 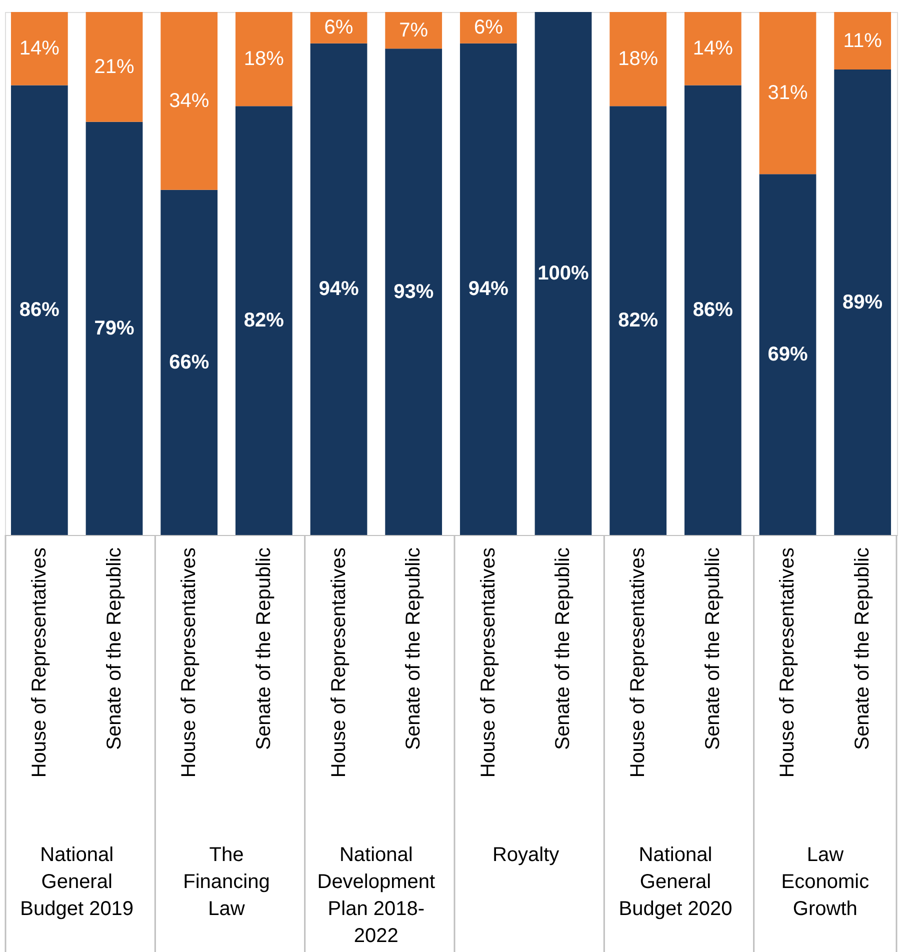 I want to click on data-label: 100%, so click(x=564, y=273).